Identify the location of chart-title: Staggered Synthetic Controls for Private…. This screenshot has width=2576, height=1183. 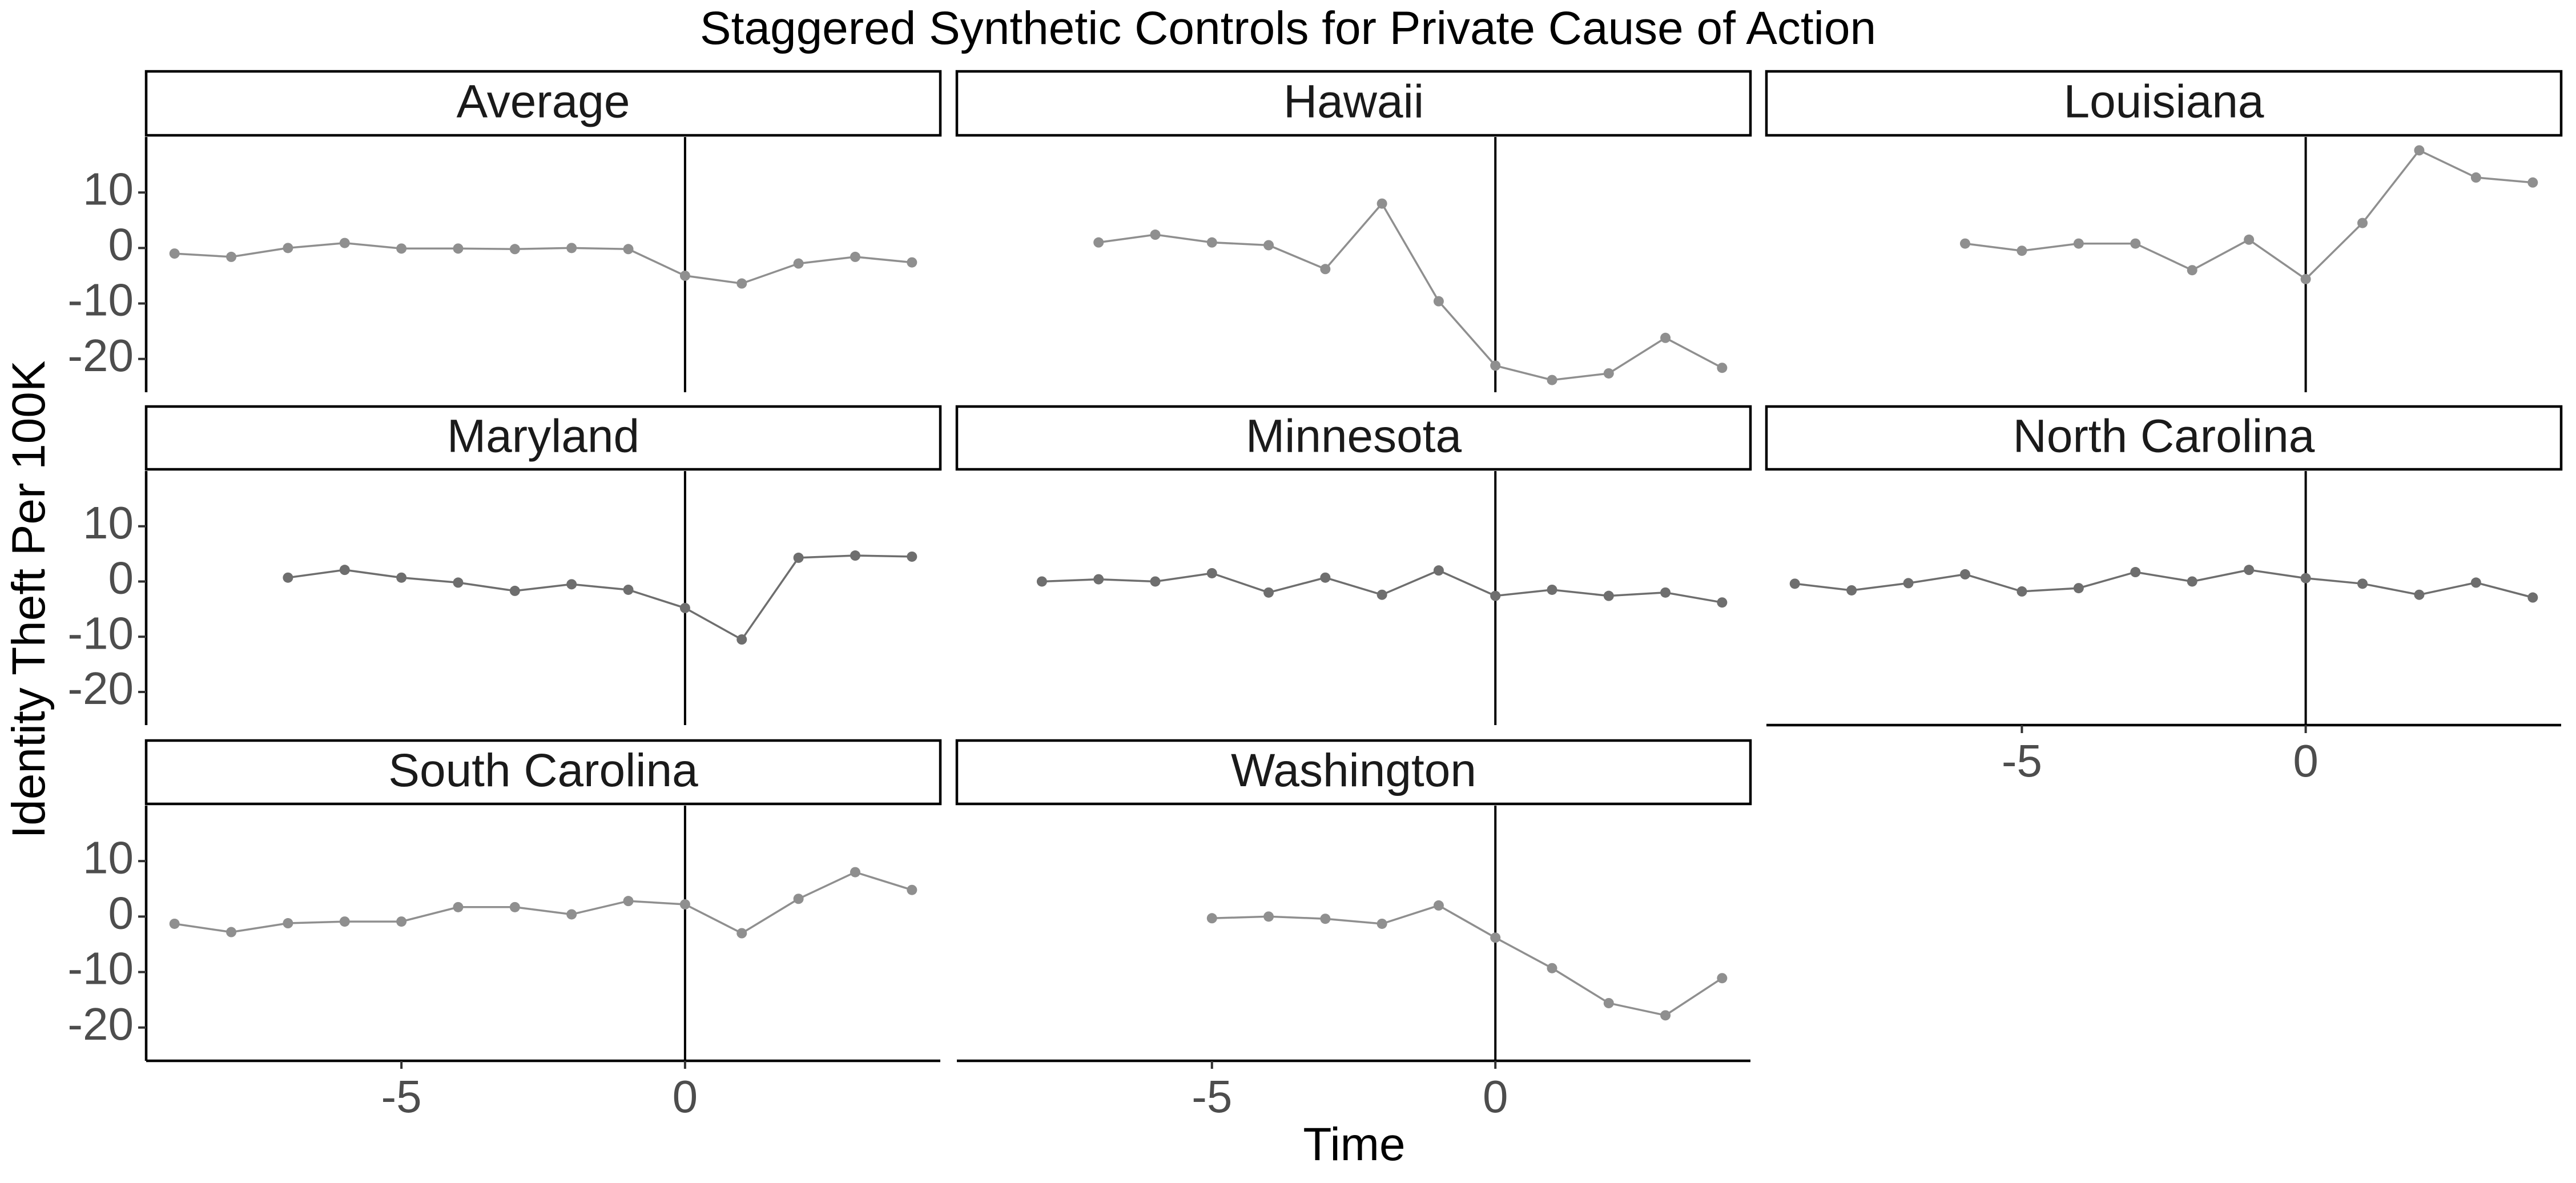
(1288, 28).